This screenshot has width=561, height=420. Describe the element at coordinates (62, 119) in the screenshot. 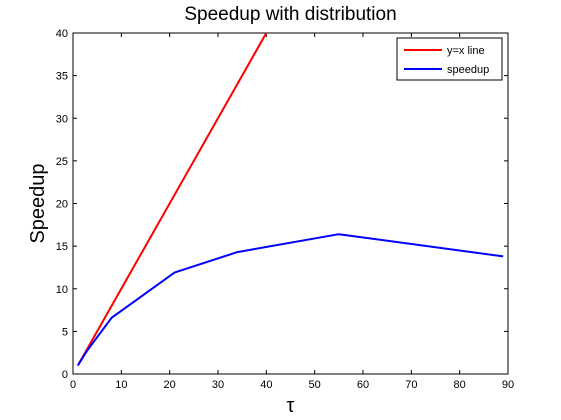

I see `y-tick-label: 30` at that location.